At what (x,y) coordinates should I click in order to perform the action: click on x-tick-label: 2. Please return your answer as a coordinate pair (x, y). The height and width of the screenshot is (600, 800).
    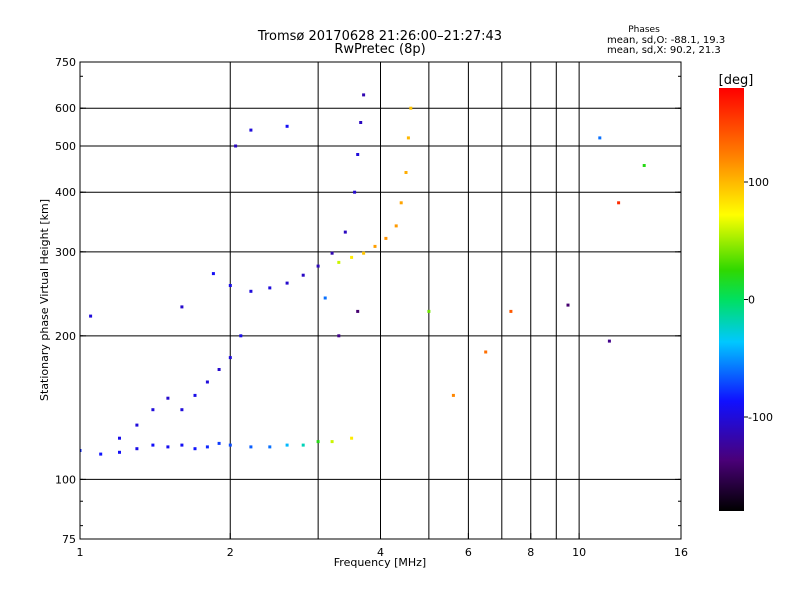
    Looking at the image, I should click on (230, 552).